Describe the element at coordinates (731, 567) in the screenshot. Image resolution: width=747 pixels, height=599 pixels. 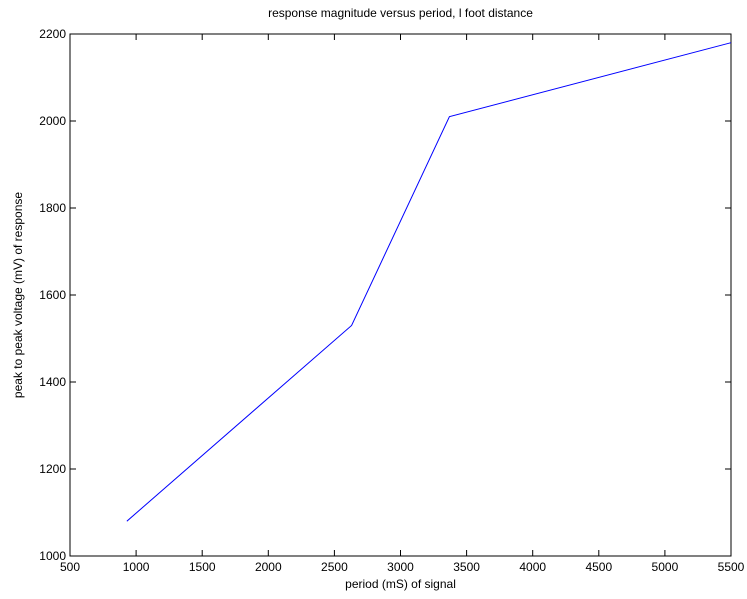
I see `x-tick-label-5500: 5500` at that location.